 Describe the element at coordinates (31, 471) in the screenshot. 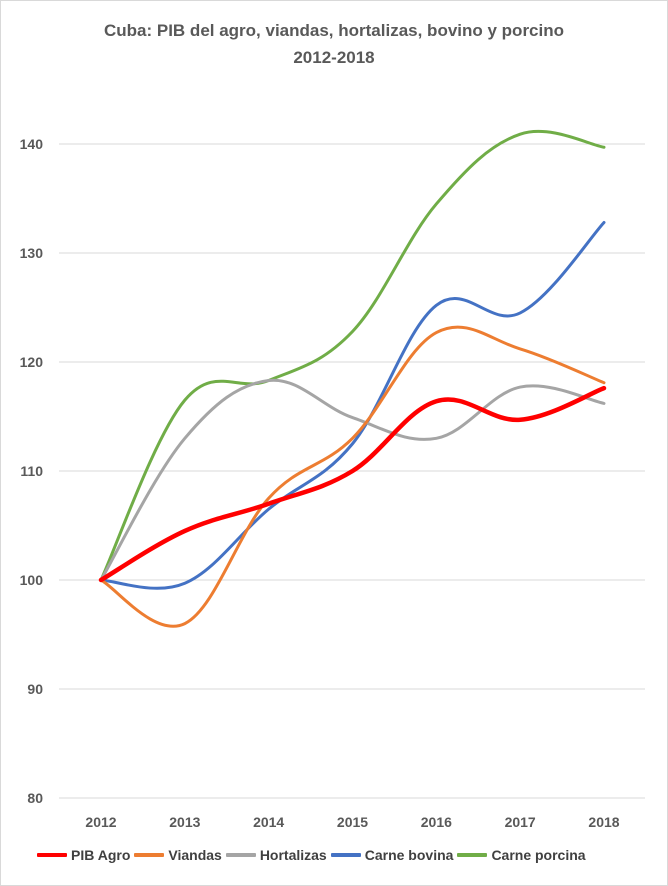

I see `y-tick-label: 110` at that location.